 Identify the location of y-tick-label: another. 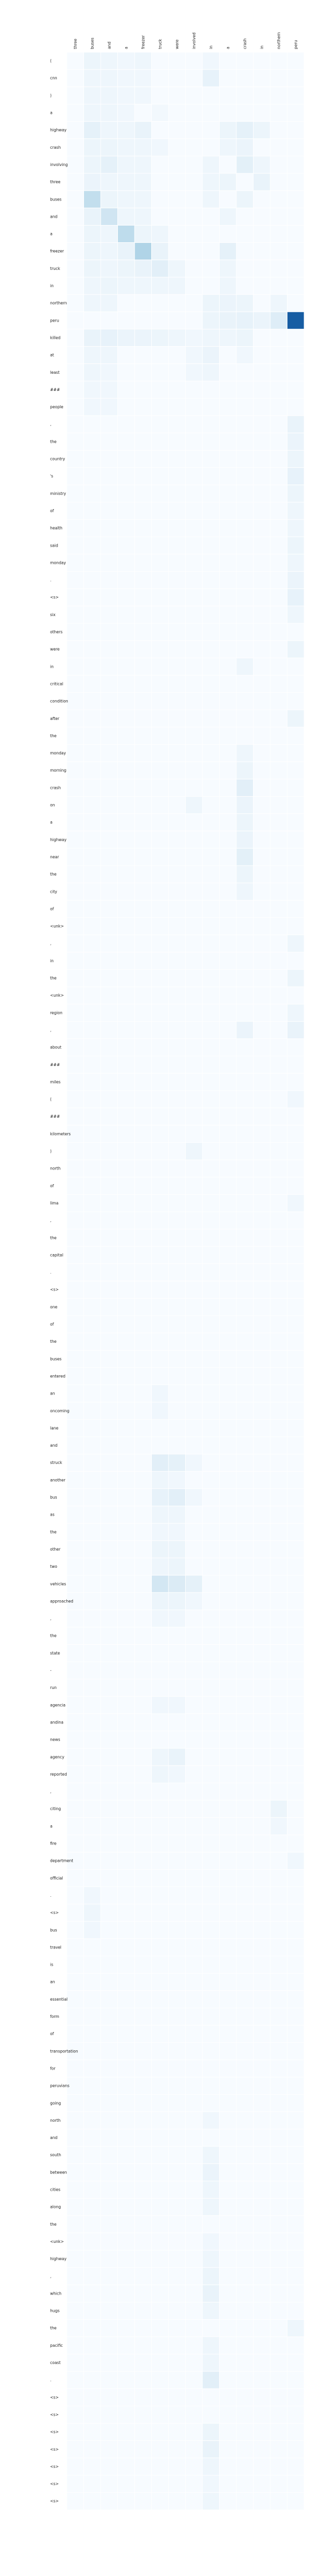
(58, 1480).